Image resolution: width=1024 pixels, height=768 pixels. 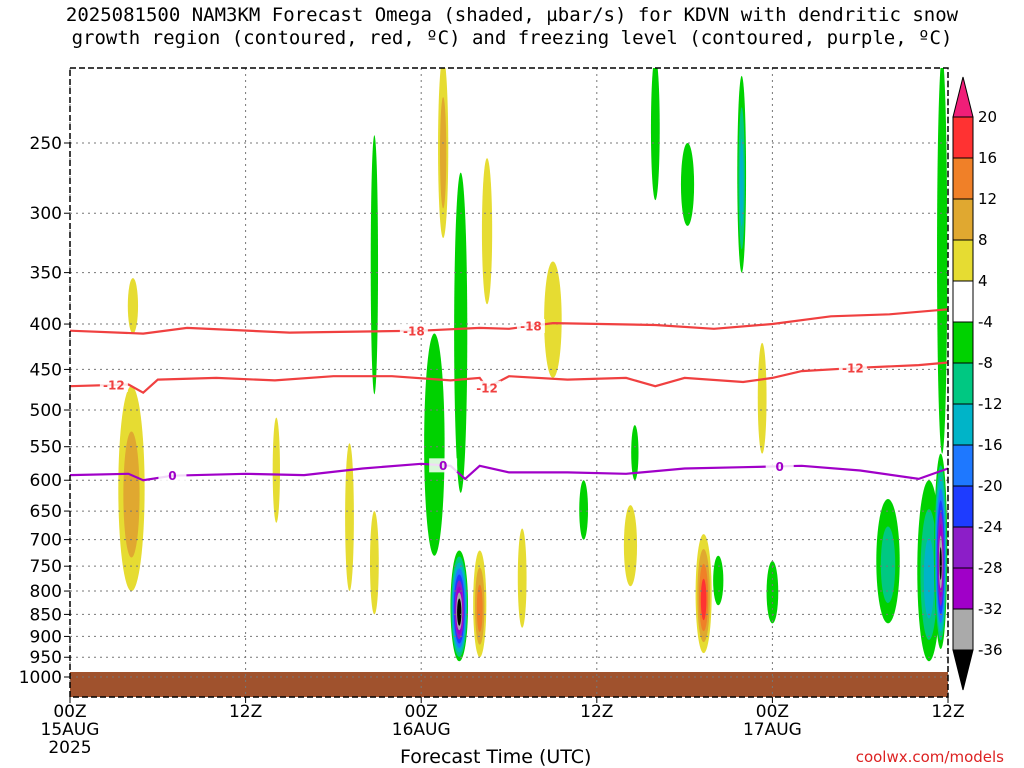 I want to click on ytick-label: 450, so click(x=46, y=370).